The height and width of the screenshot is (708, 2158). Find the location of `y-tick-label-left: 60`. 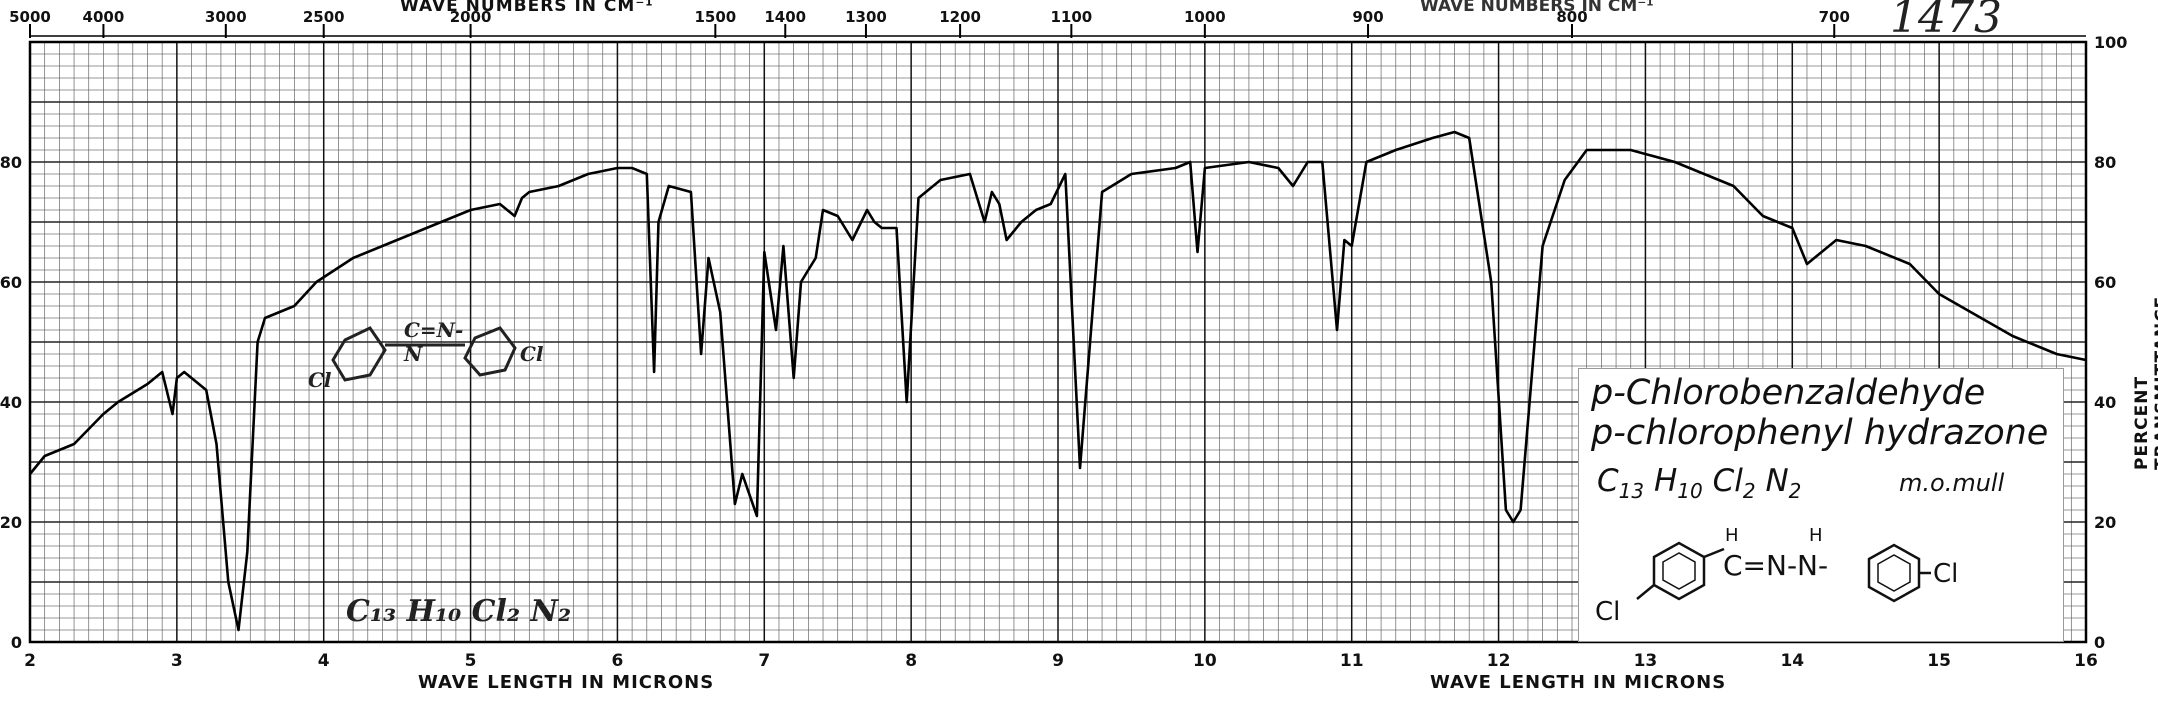

y-tick-label-left: 60 is located at coordinates (11, 282).